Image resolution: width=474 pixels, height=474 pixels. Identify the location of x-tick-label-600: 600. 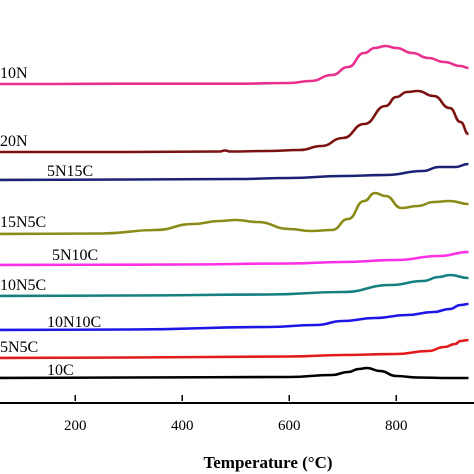
(289, 426).